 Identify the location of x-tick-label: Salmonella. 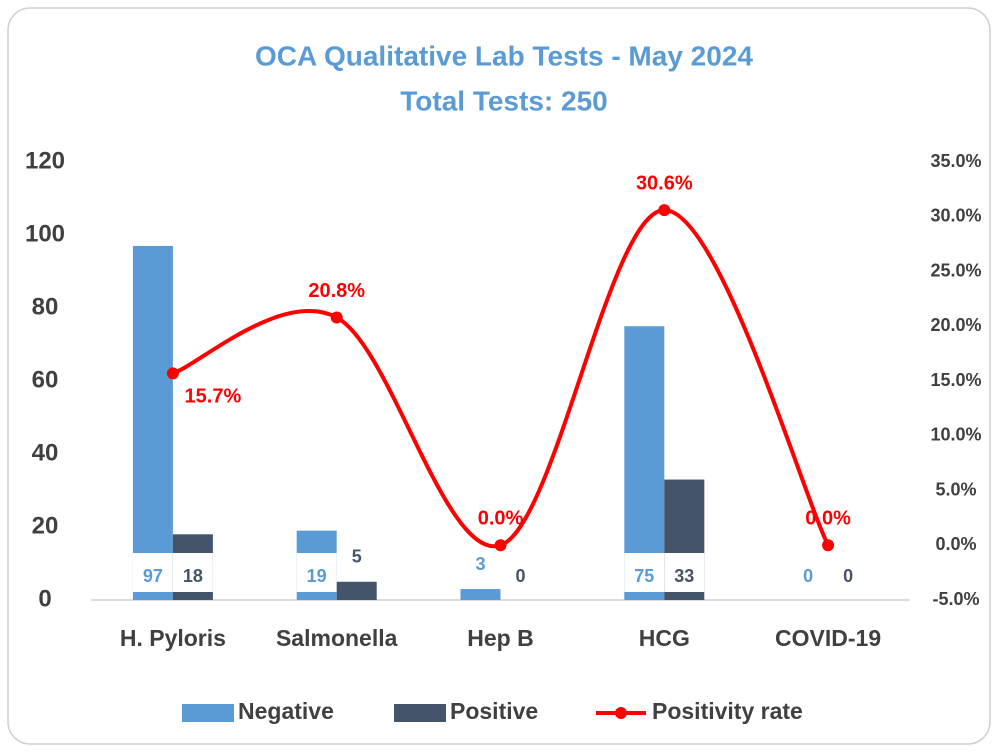
(337, 638).